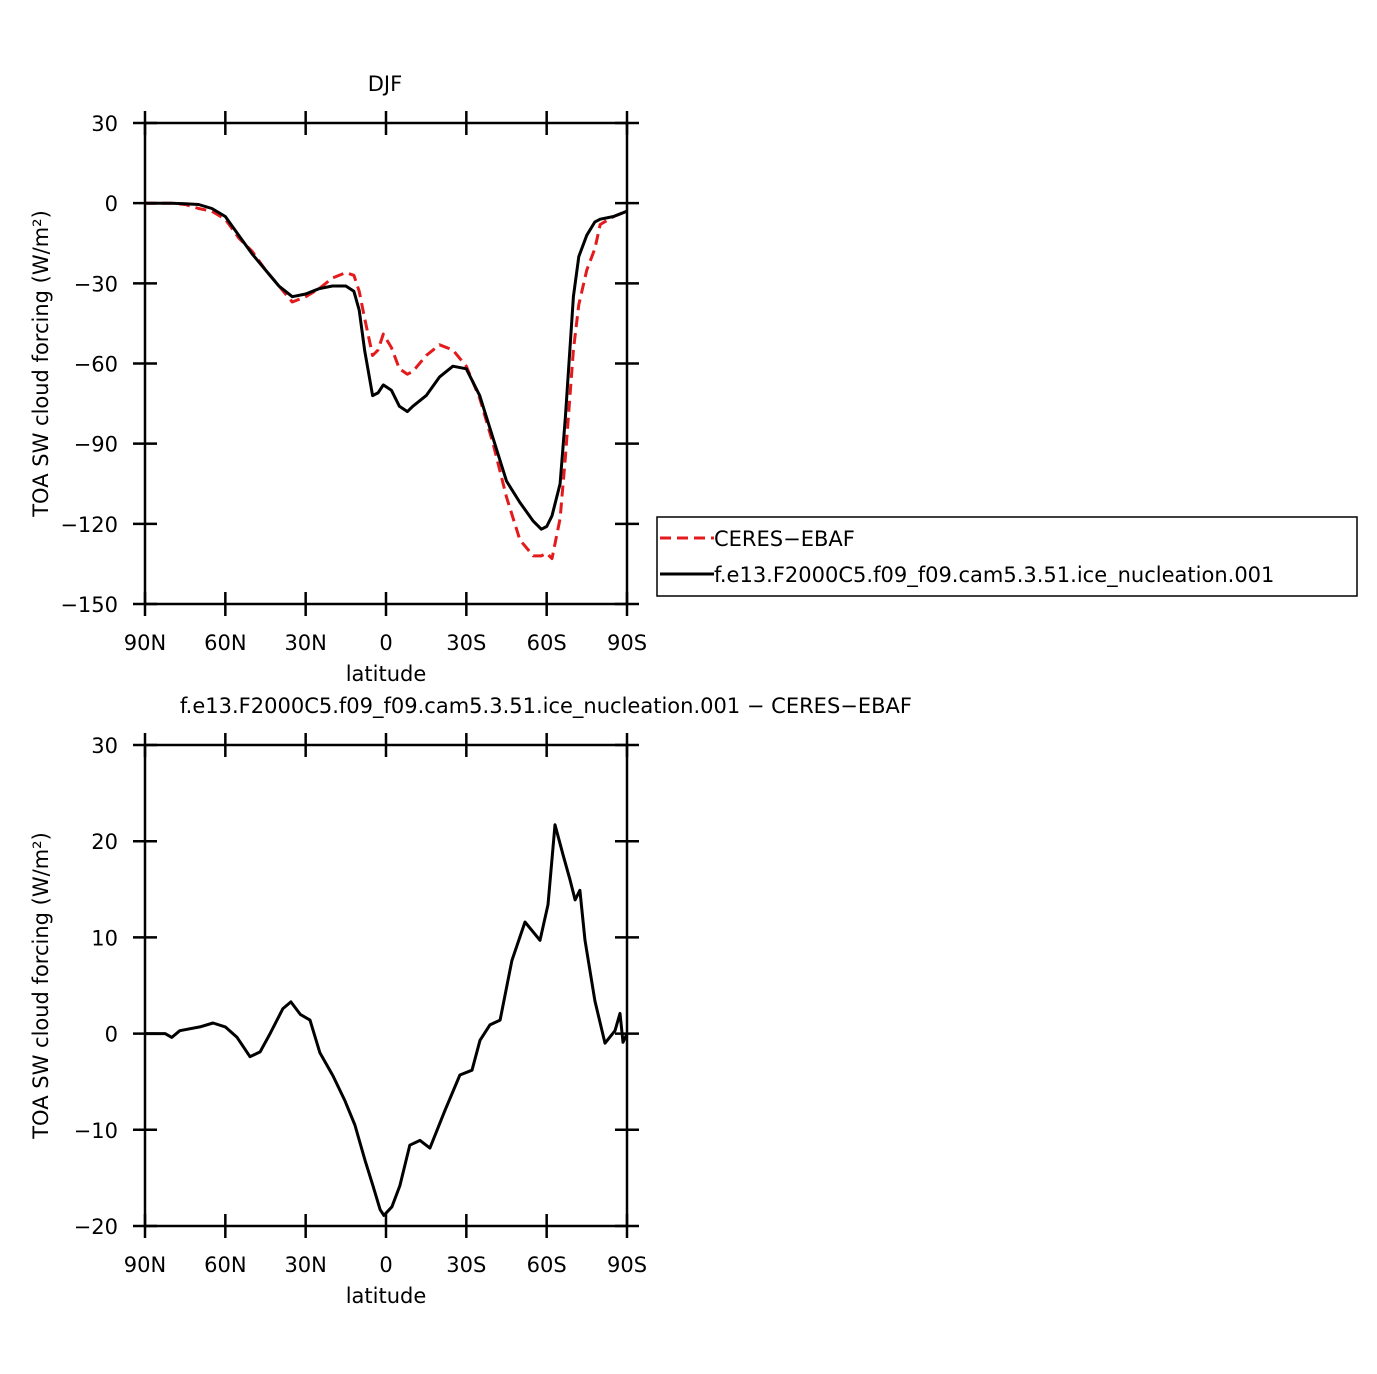 The width and height of the screenshot is (1377, 1374). I want to click on legend-box, so click(1007, 556).